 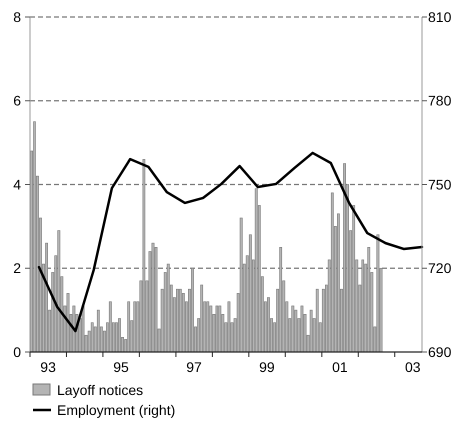 I want to click on x-tick-label: 95, so click(x=121, y=367).